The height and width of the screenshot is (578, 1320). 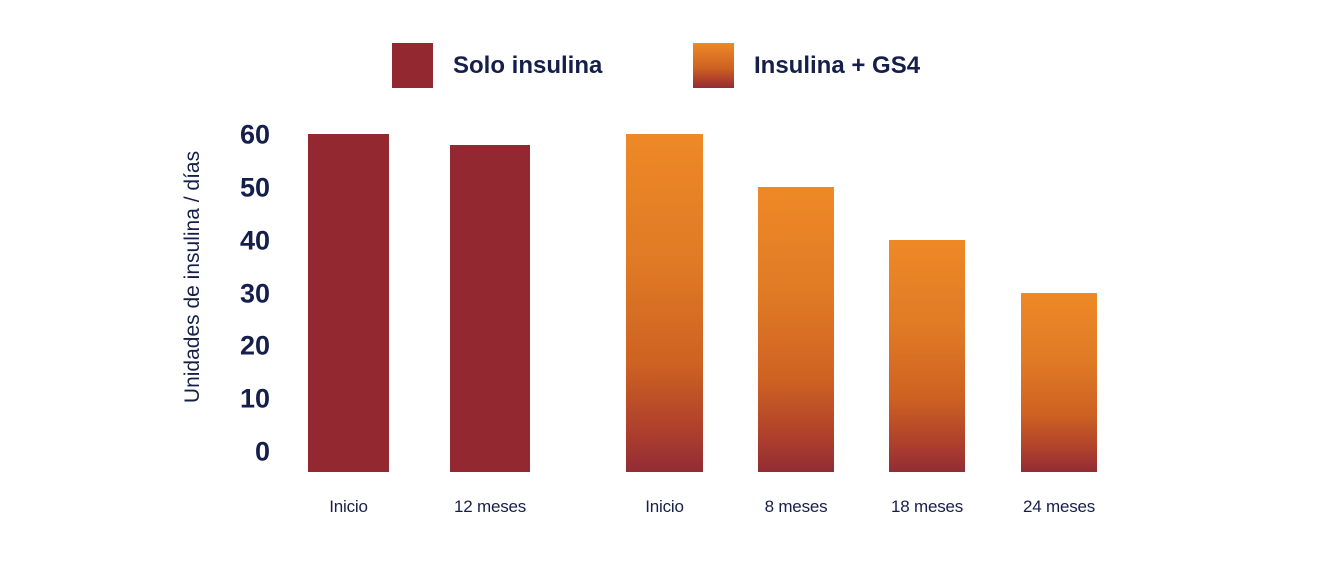 I want to click on legend-item-solo-insulina: Solo insulina, so click(x=497, y=65).